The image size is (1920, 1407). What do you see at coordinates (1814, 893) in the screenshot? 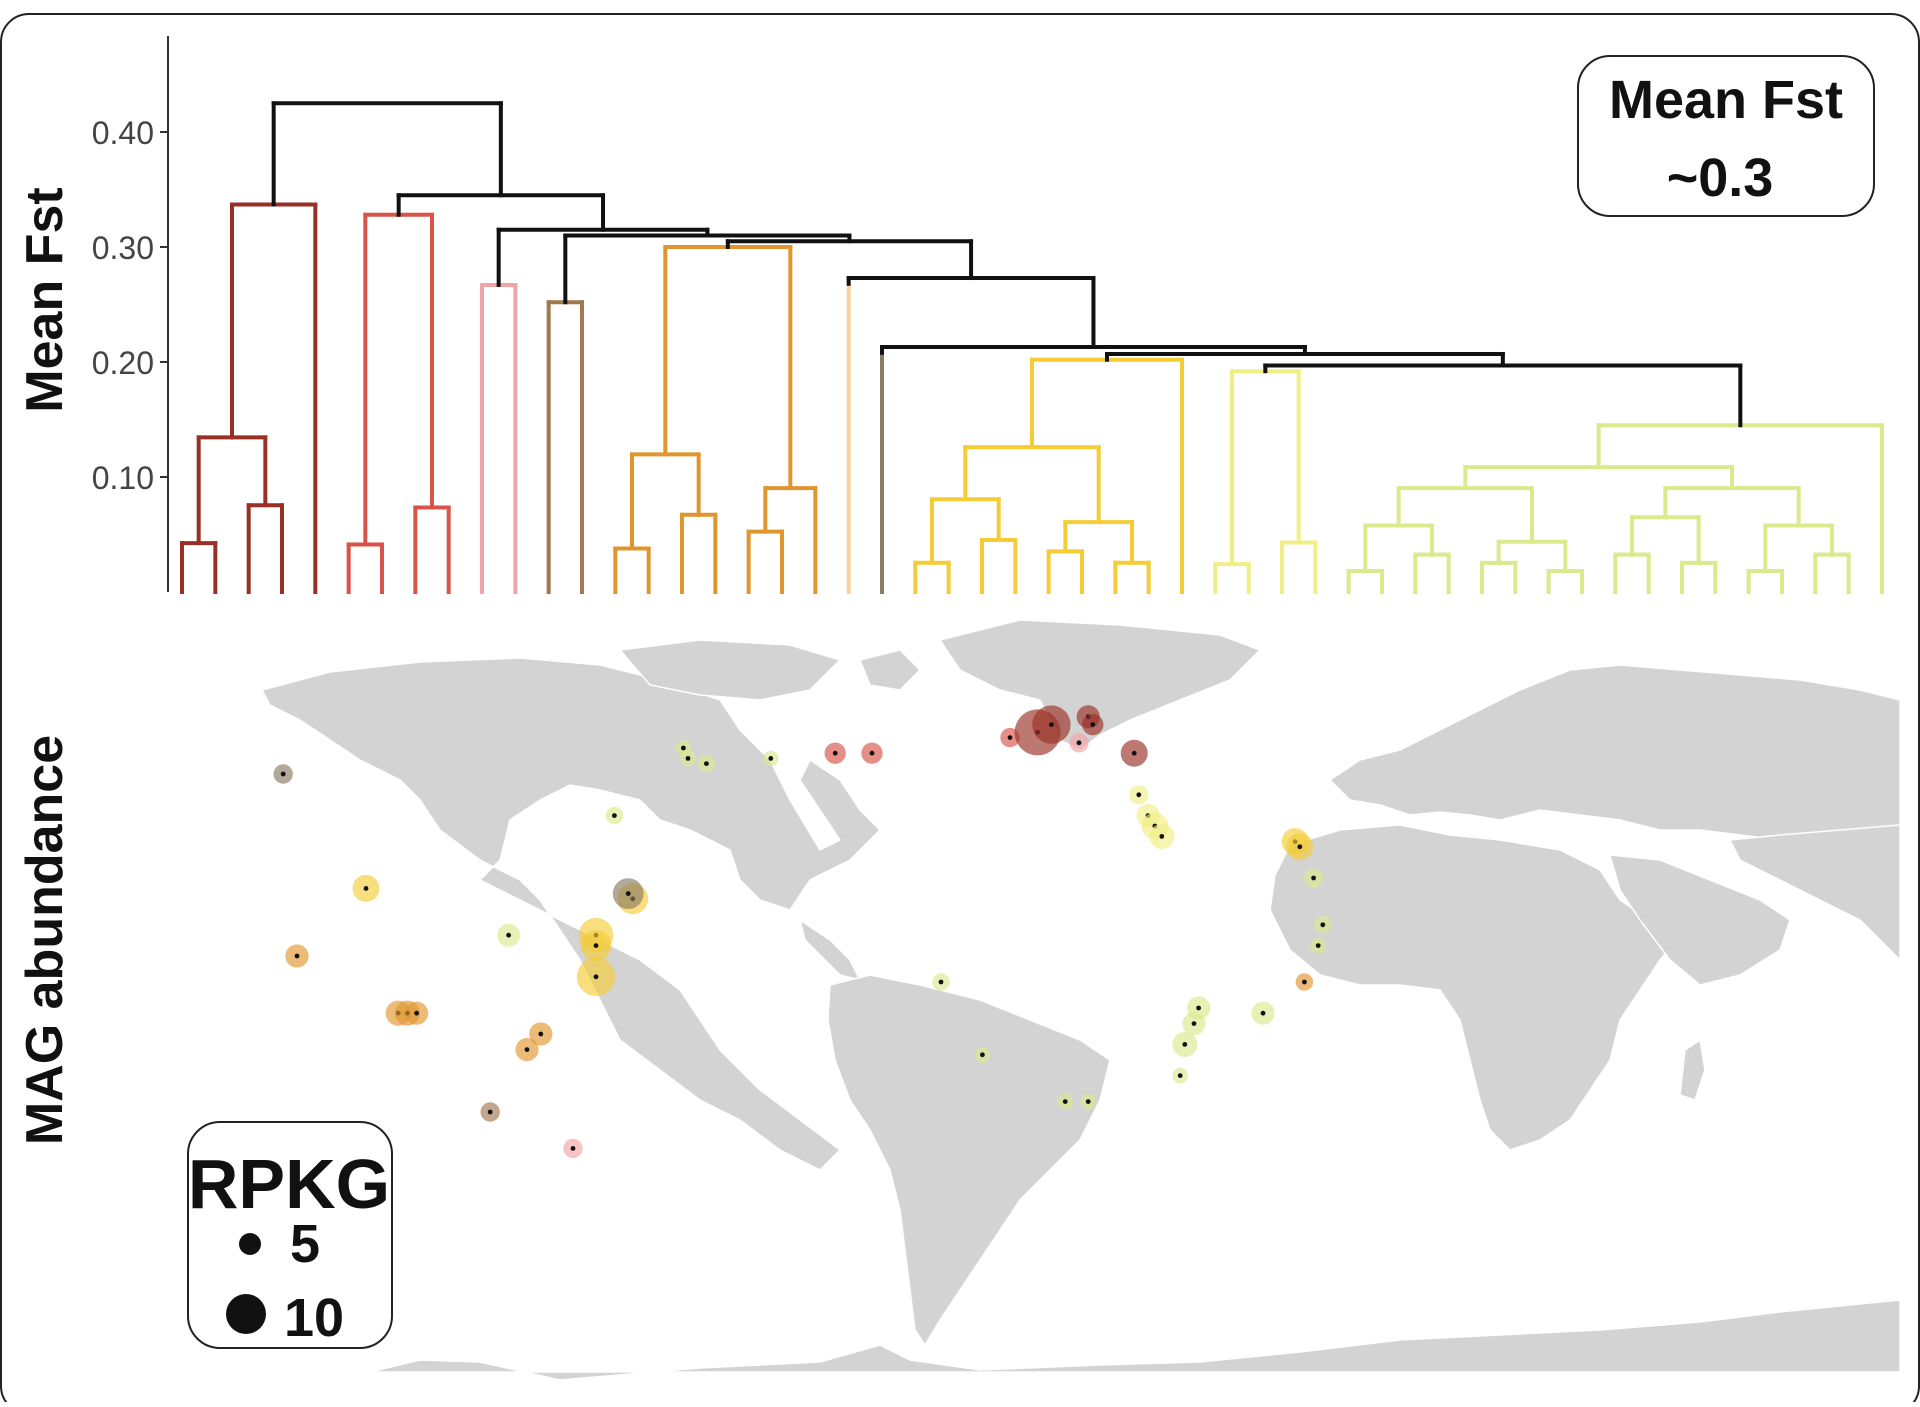
I see `asia-land` at bounding box center [1814, 893].